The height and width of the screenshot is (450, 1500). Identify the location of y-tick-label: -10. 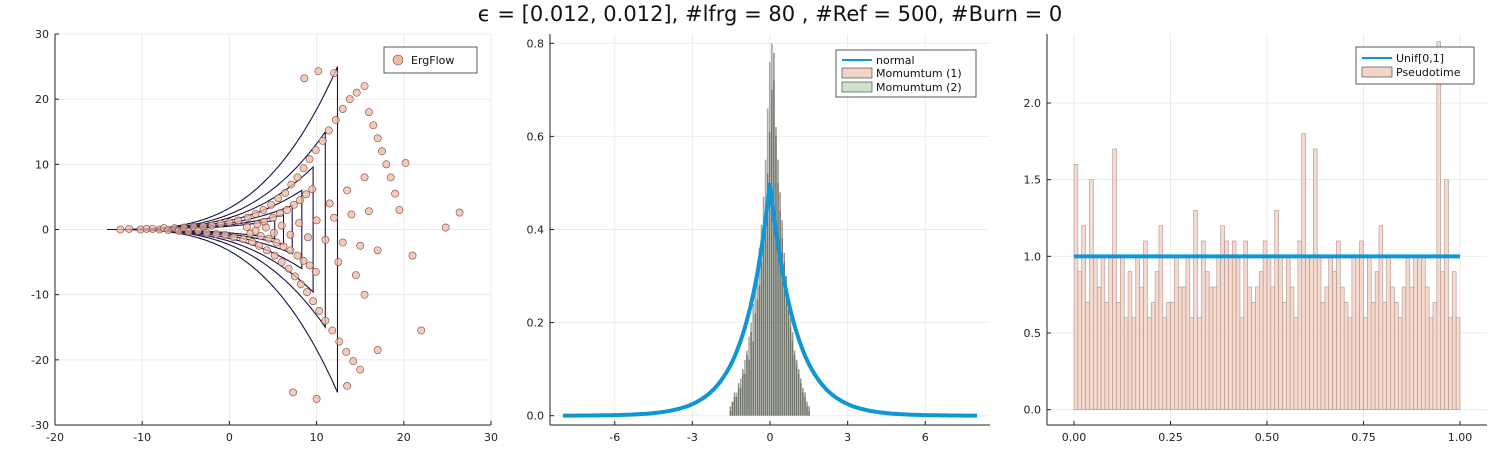
(40, 295).